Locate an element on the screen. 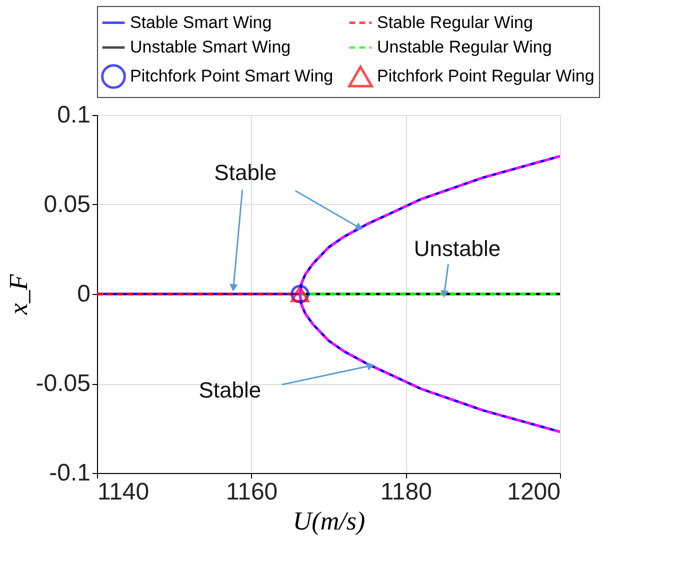 The height and width of the screenshot is (581, 676). x-tick-label: 1140 is located at coordinates (124, 492).